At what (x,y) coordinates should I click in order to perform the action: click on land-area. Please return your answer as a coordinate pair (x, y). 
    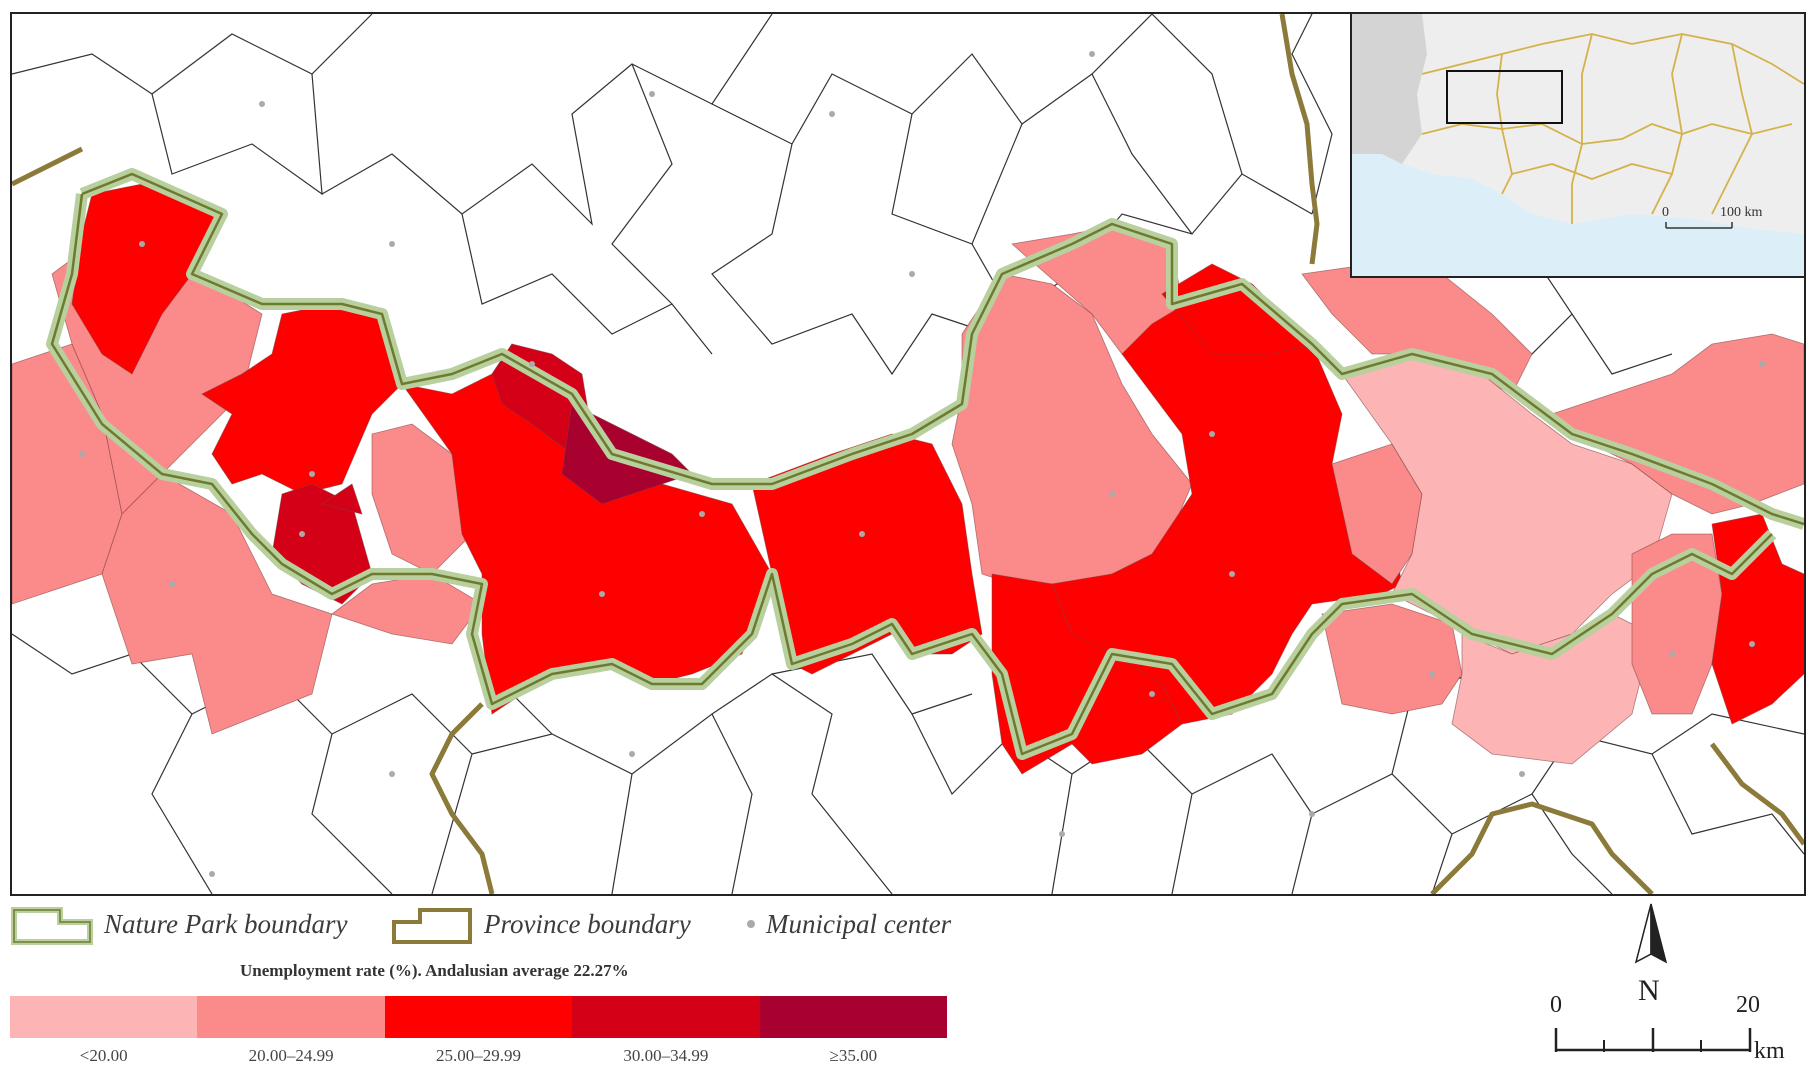
    Looking at the image, I should click on (1578, 124).